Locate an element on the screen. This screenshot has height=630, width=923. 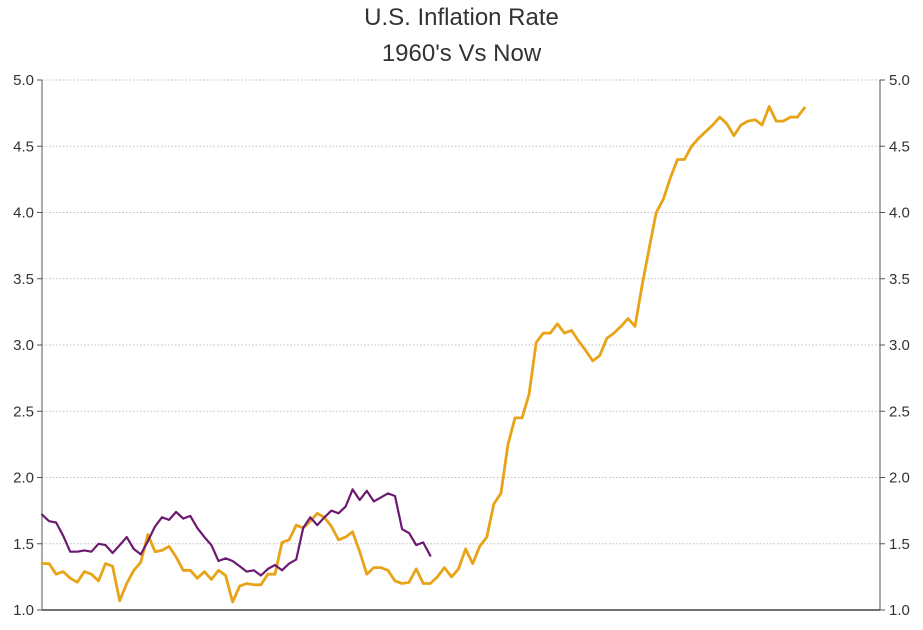
y-tick-label-right: 4.5 is located at coordinates (899, 146).